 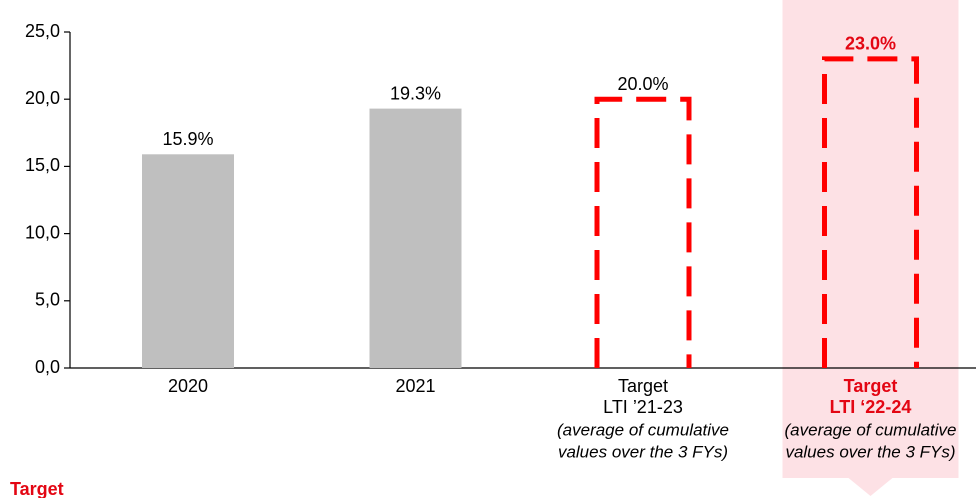 I want to click on value-label: 15.9%, so click(x=187, y=139).